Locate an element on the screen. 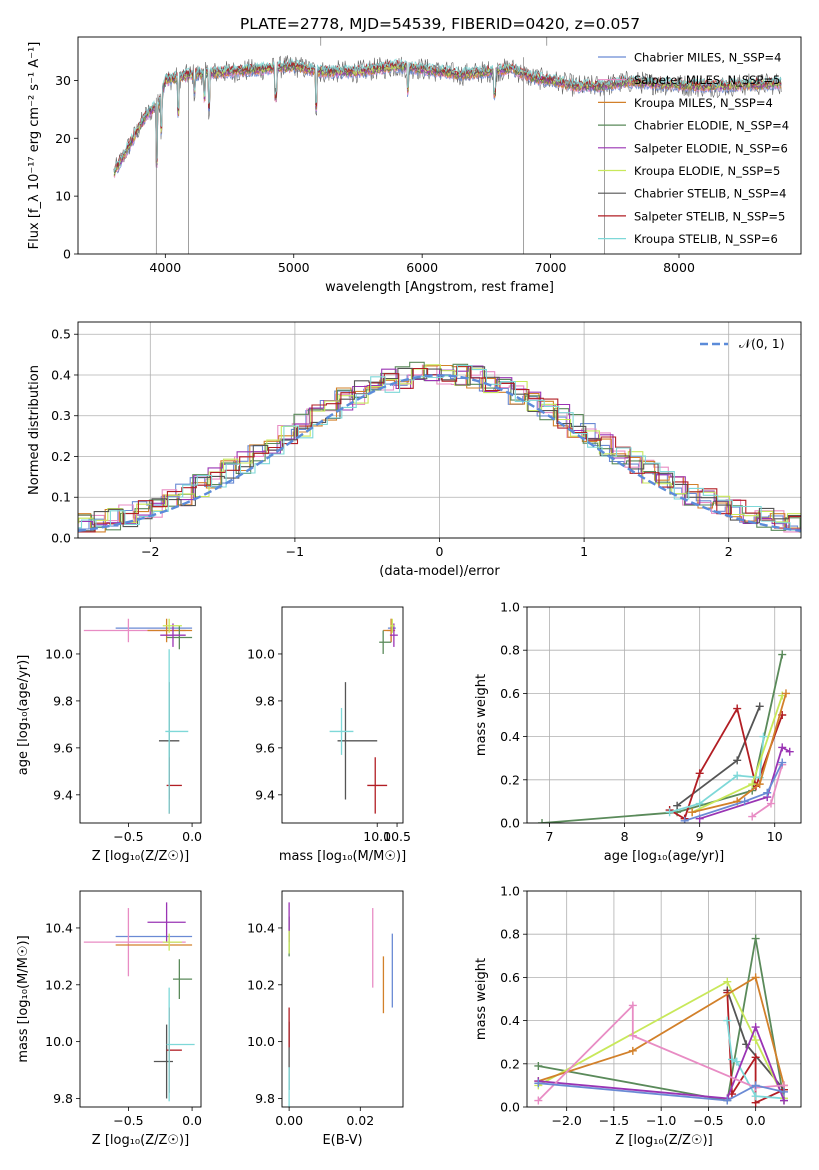  legend-label: Chabrier STELIB, N_SSP=4 is located at coordinates (710, 194).